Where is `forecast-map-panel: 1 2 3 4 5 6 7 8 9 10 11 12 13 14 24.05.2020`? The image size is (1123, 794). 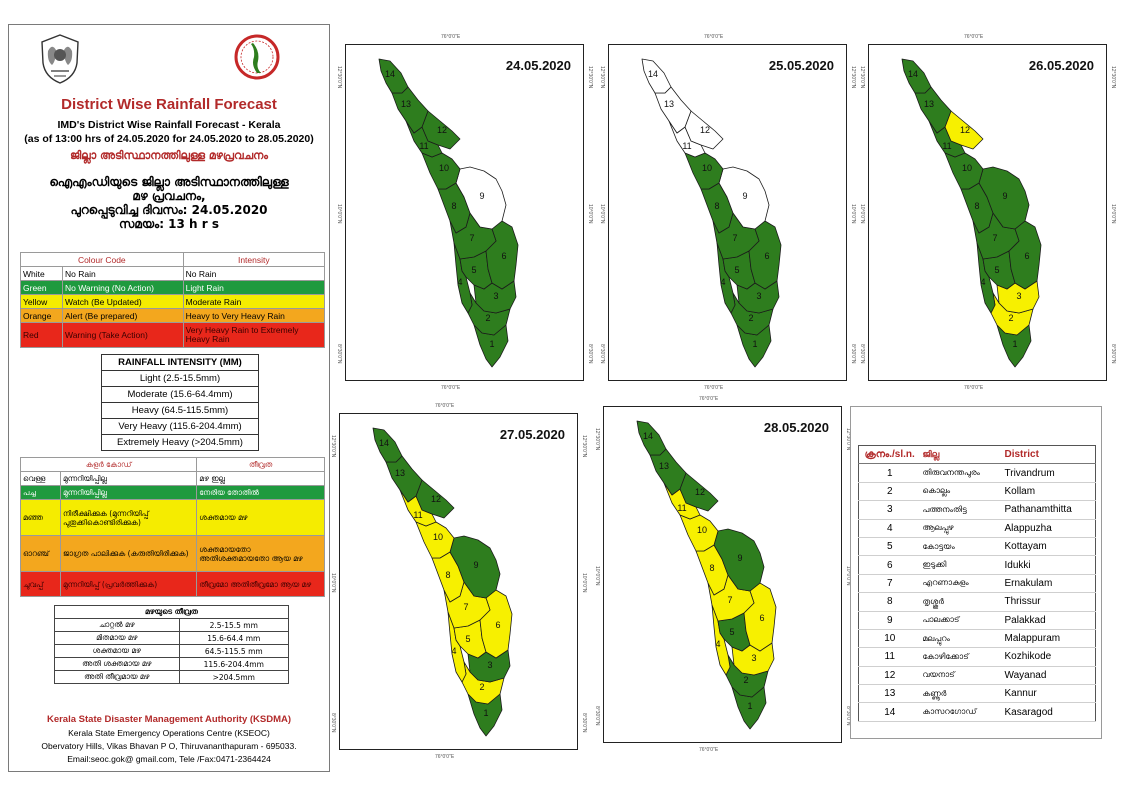 forecast-map-panel: 1 2 3 4 5 6 7 8 9 10 11 12 13 14 24.05.2020 is located at coordinates (464, 212).